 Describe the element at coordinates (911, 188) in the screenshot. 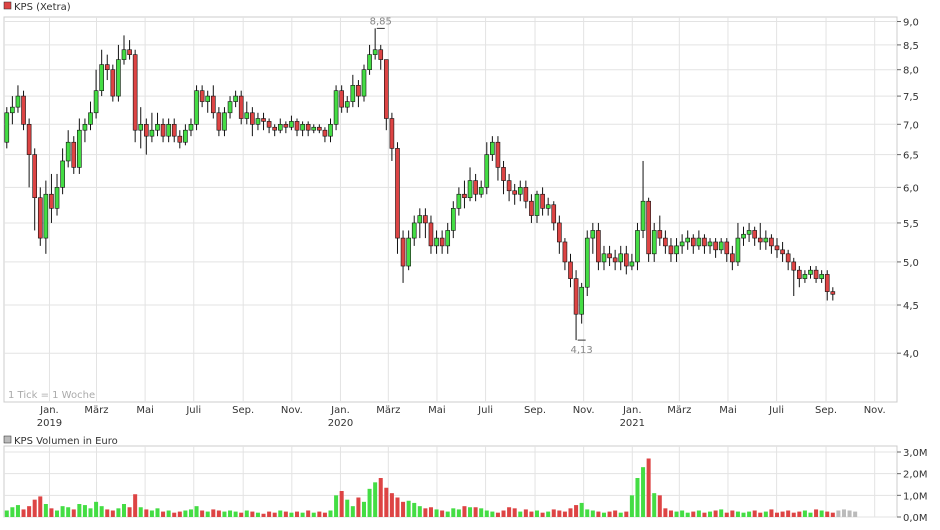

I see `price-y-tick-label: 6,0` at that location.